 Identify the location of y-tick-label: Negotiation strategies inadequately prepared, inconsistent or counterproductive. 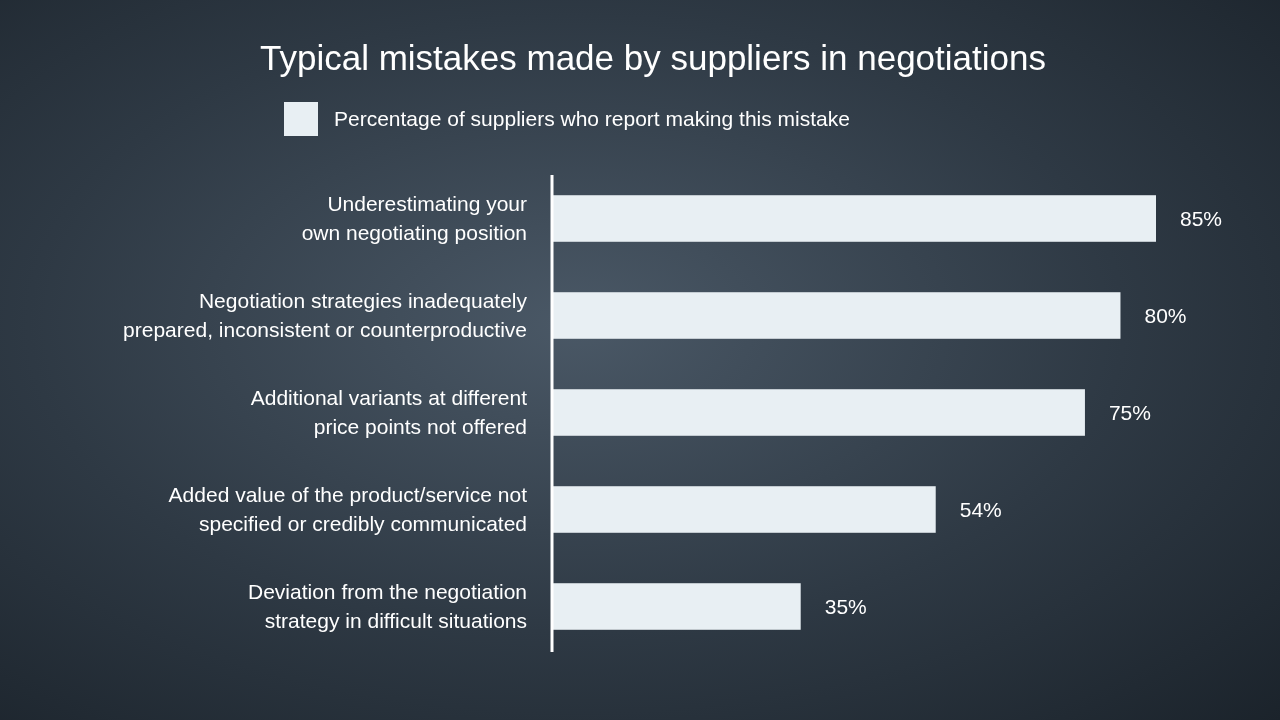
(325, 315).